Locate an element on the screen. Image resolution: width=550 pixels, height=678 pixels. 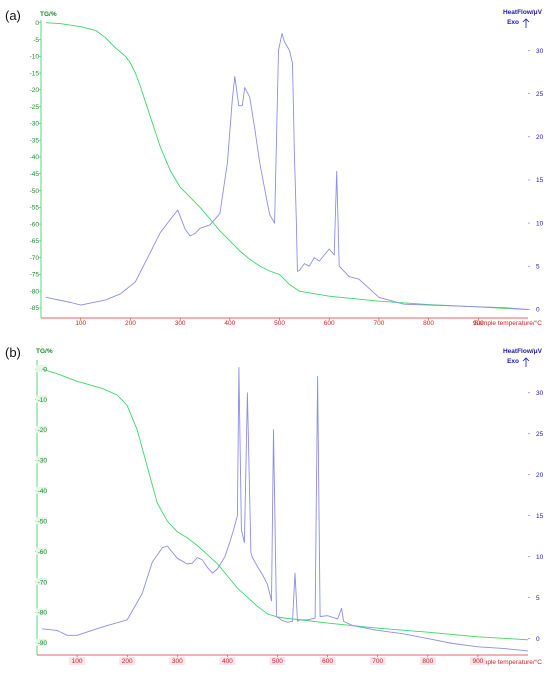
panel-a-left-tick-label: -55 is located at coordinates (35, 208).